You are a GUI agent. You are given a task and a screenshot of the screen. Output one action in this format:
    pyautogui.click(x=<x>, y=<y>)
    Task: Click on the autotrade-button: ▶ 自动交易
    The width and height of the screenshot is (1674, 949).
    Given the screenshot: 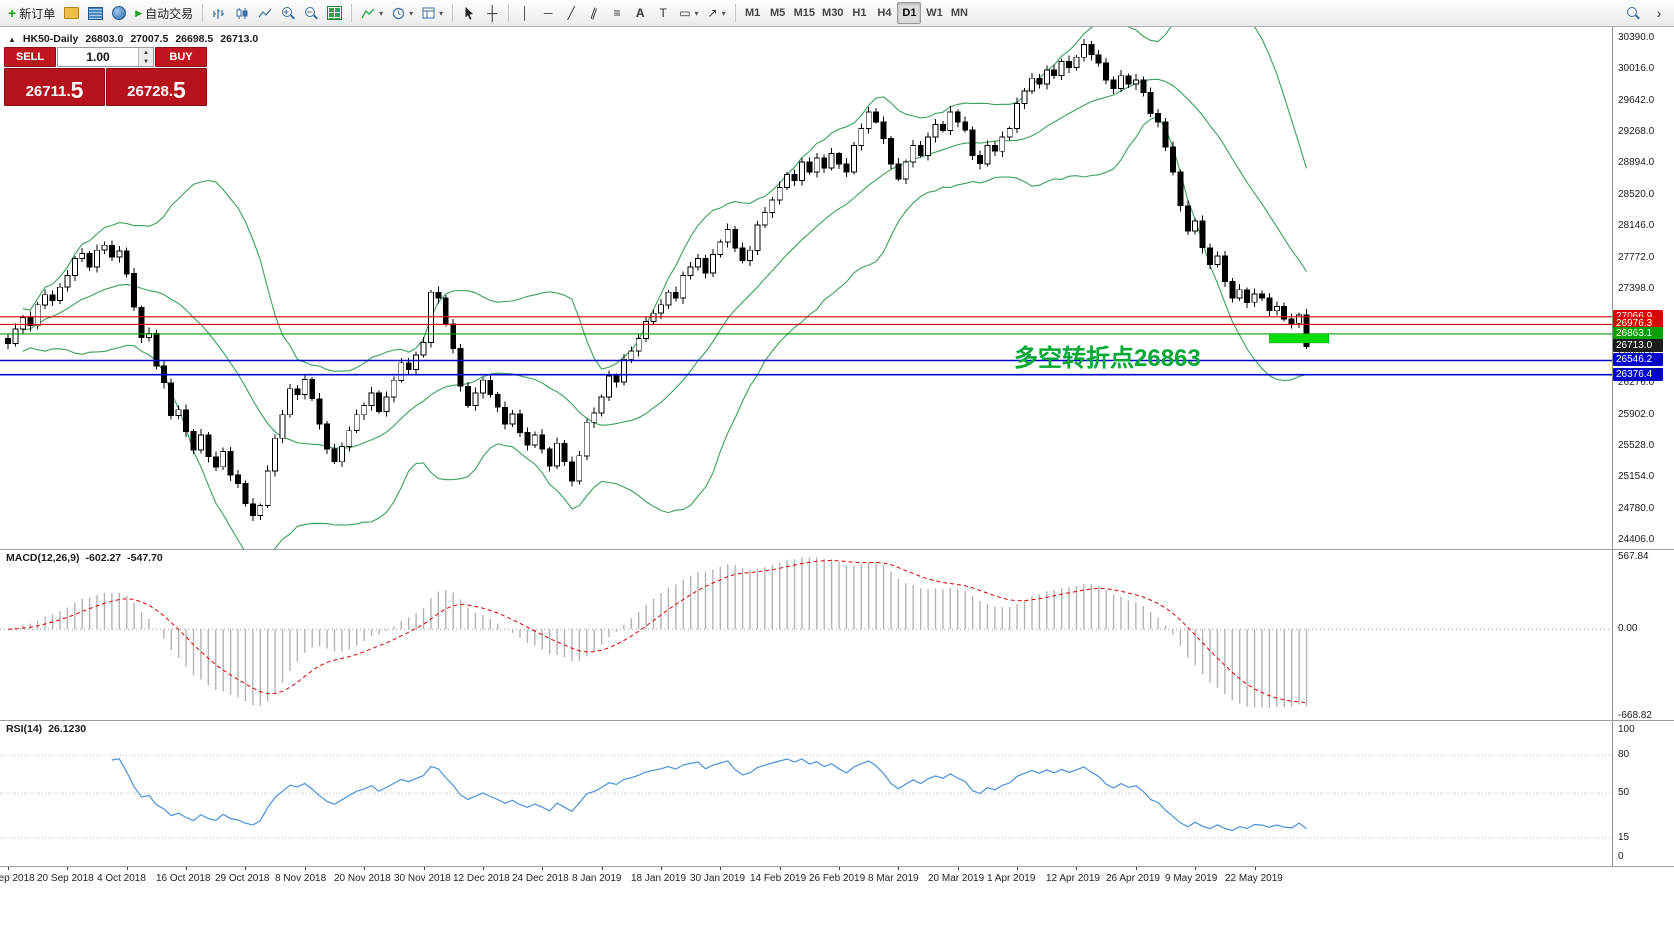 What is the action you would take?
    pyautogui.click(x=164, y=13)
    